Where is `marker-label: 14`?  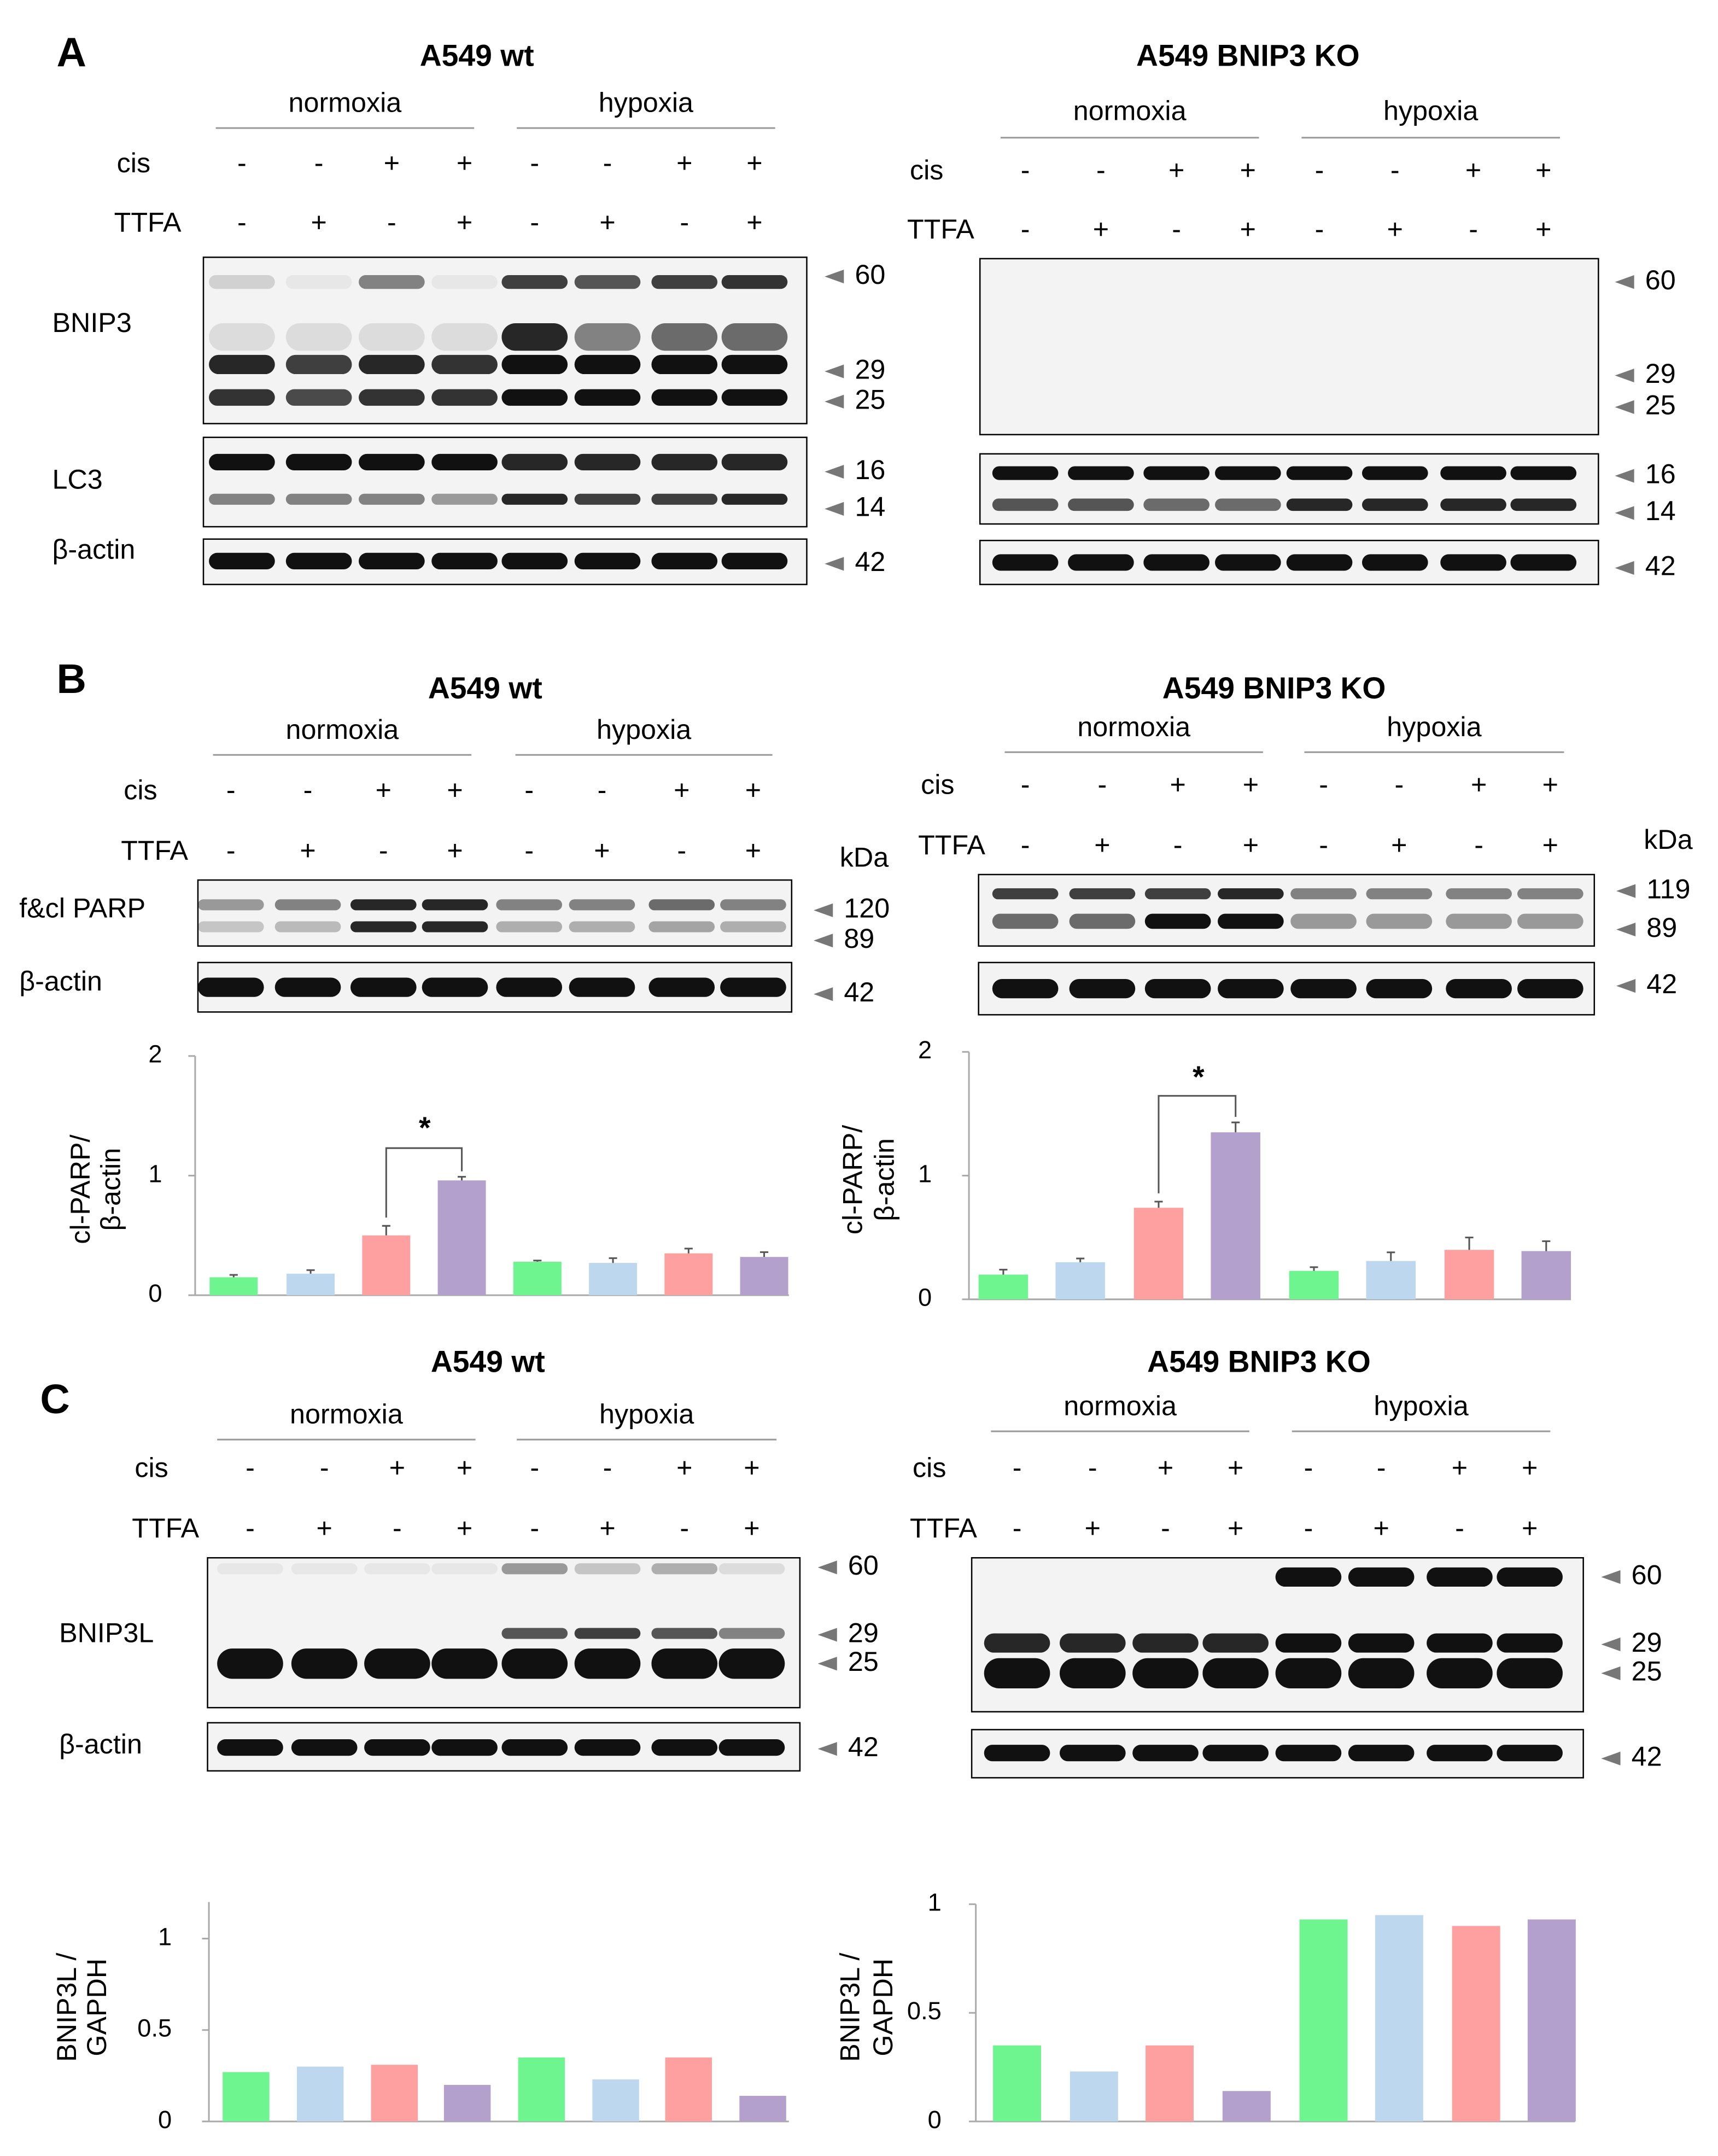
marker-label: 14 is located at coordinates (1661, 510).